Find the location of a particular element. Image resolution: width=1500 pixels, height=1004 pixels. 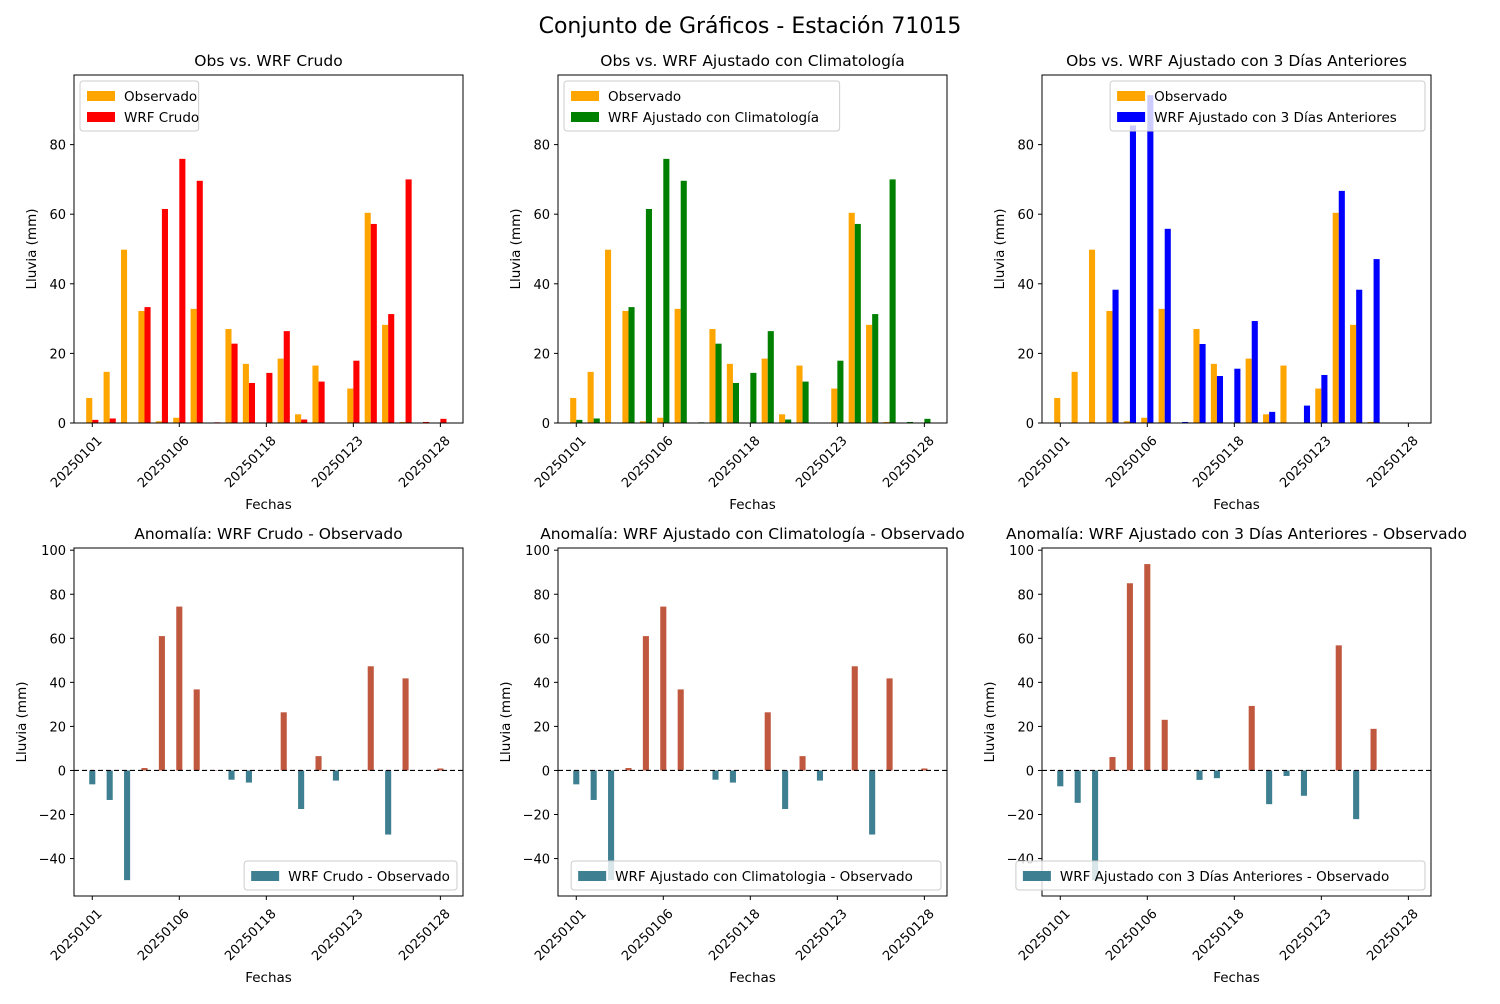

chart-title: Obs vs. WRF Ajustado con Climatología is located at coordinates (752, 61).